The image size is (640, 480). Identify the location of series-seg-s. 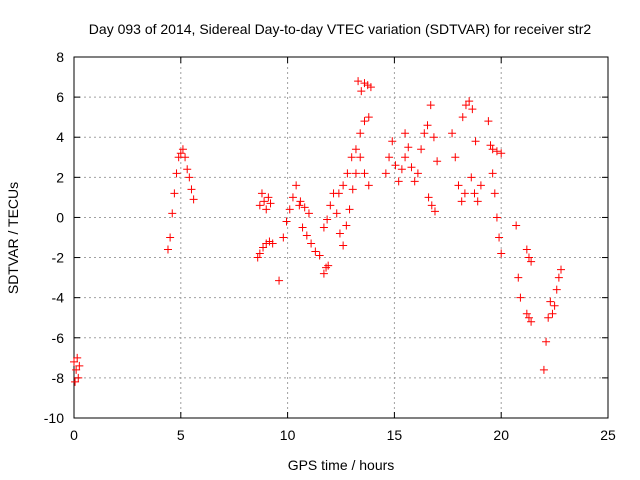
(495, 187).